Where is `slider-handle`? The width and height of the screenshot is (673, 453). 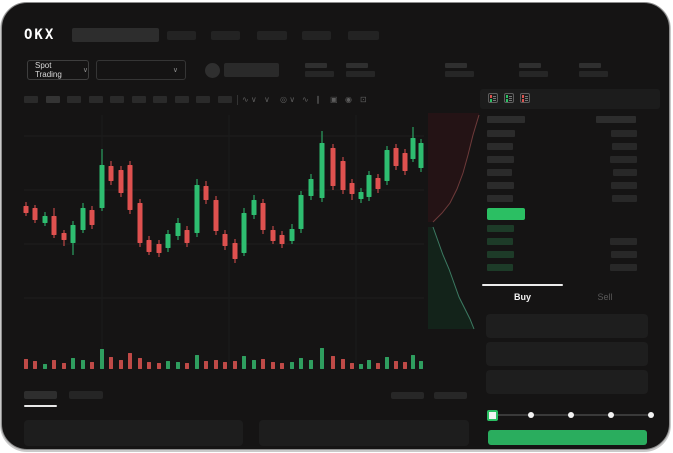 slider-handle is located at coordinates (492, 415).